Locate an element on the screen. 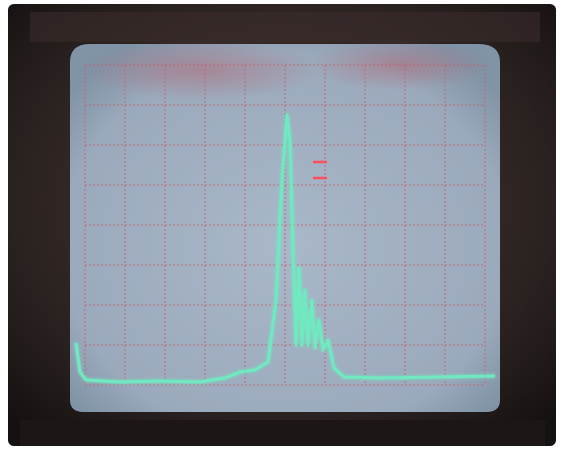 The height and width of the screenshot is (450, 562). bezel-top-shade is located at coordinates (285, 27).